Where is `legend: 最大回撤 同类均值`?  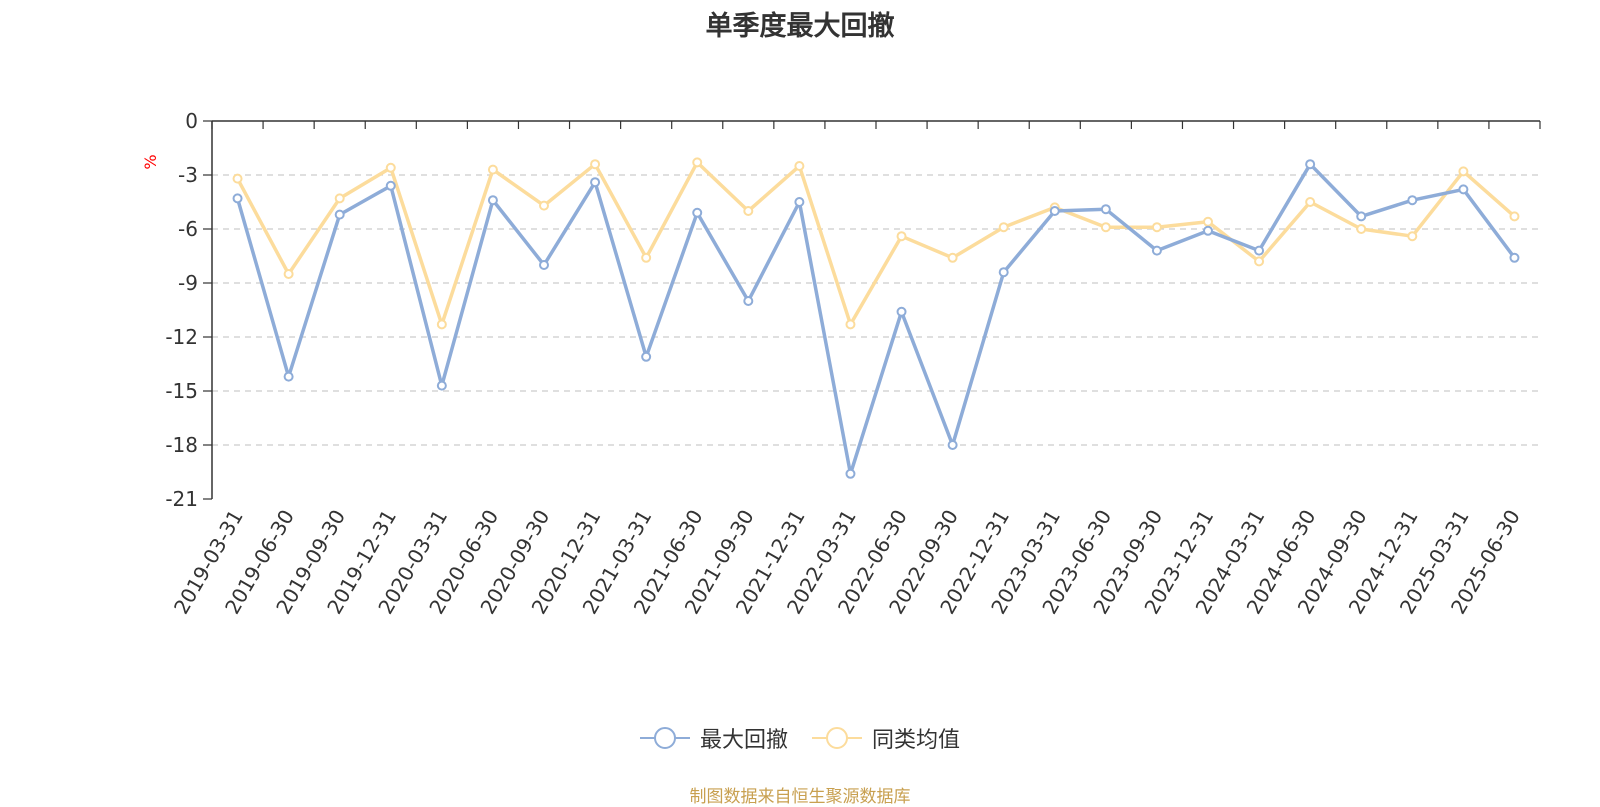 legend: 最大回撤 同类均值 is located at coordinates (800, 738).